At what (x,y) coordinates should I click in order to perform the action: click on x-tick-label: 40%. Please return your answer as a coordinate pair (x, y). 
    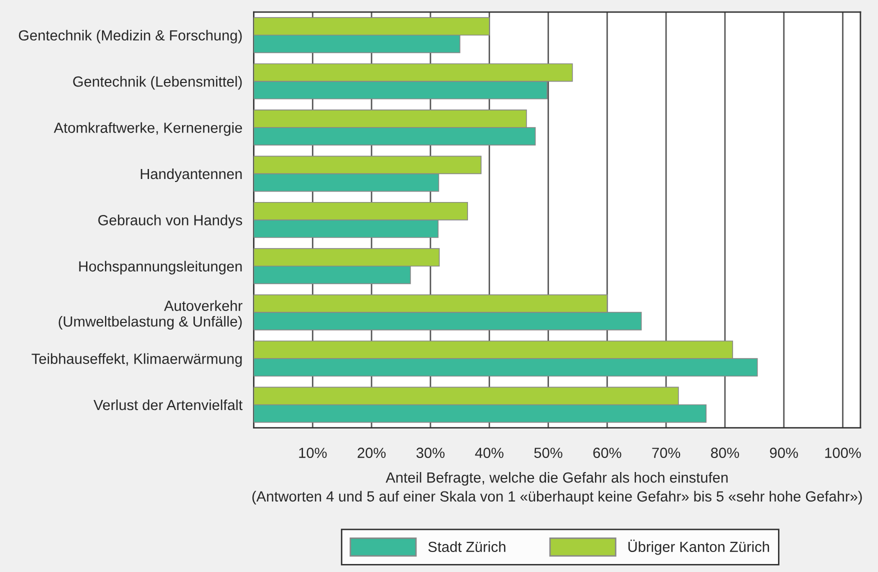
    Looking at the image, I should click on (489, 453).